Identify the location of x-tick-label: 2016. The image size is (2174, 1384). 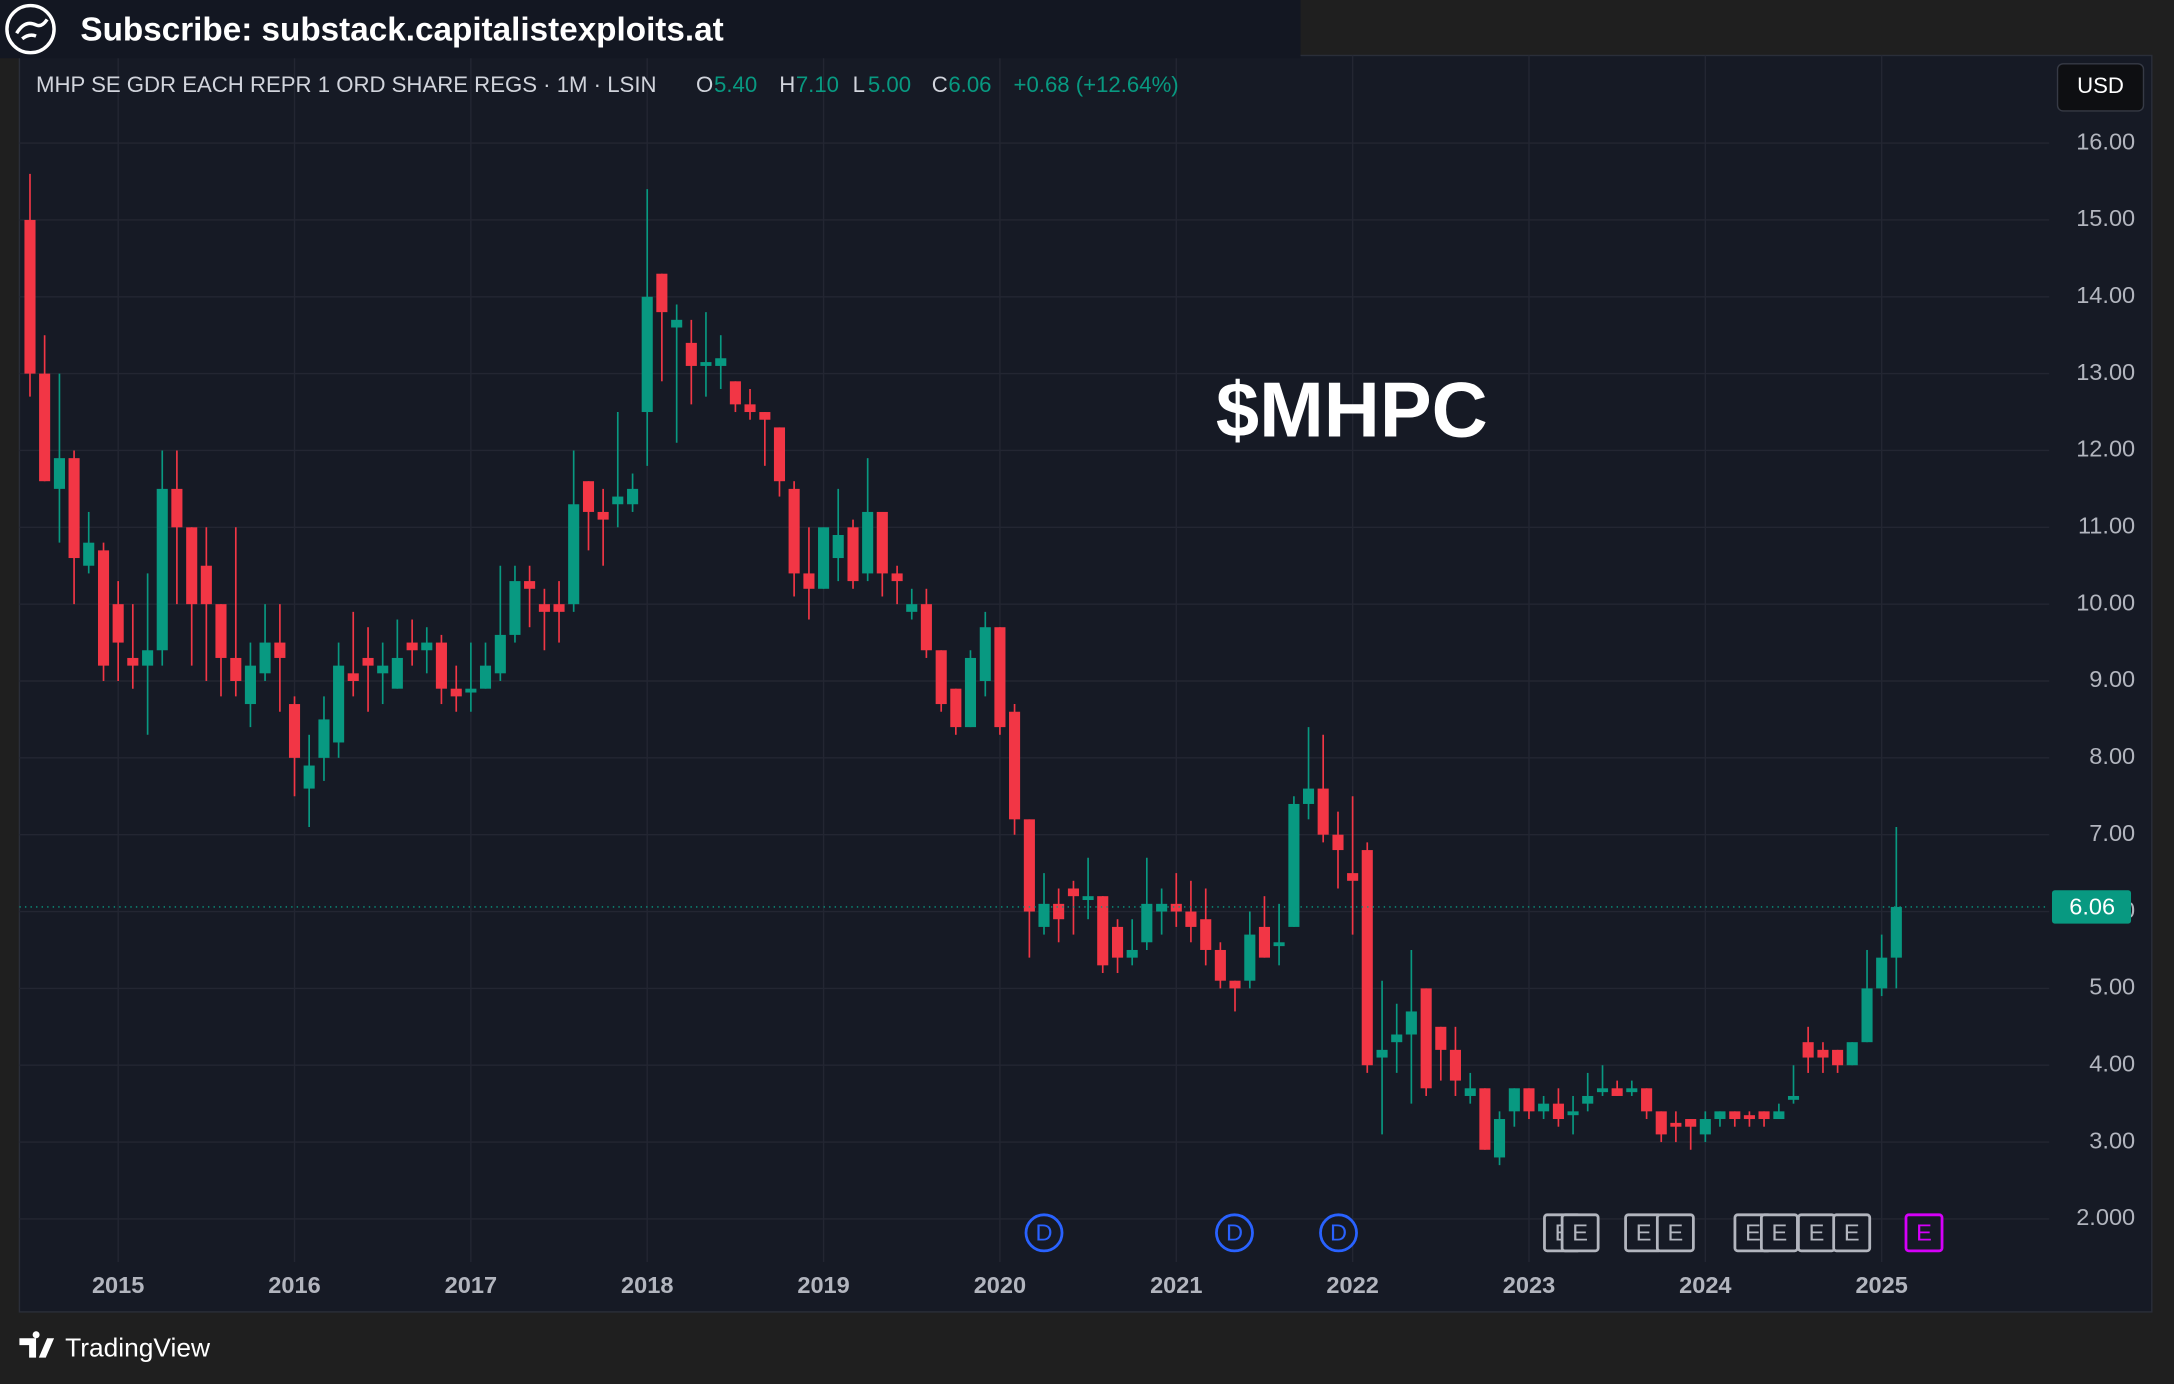
(294, 1285).